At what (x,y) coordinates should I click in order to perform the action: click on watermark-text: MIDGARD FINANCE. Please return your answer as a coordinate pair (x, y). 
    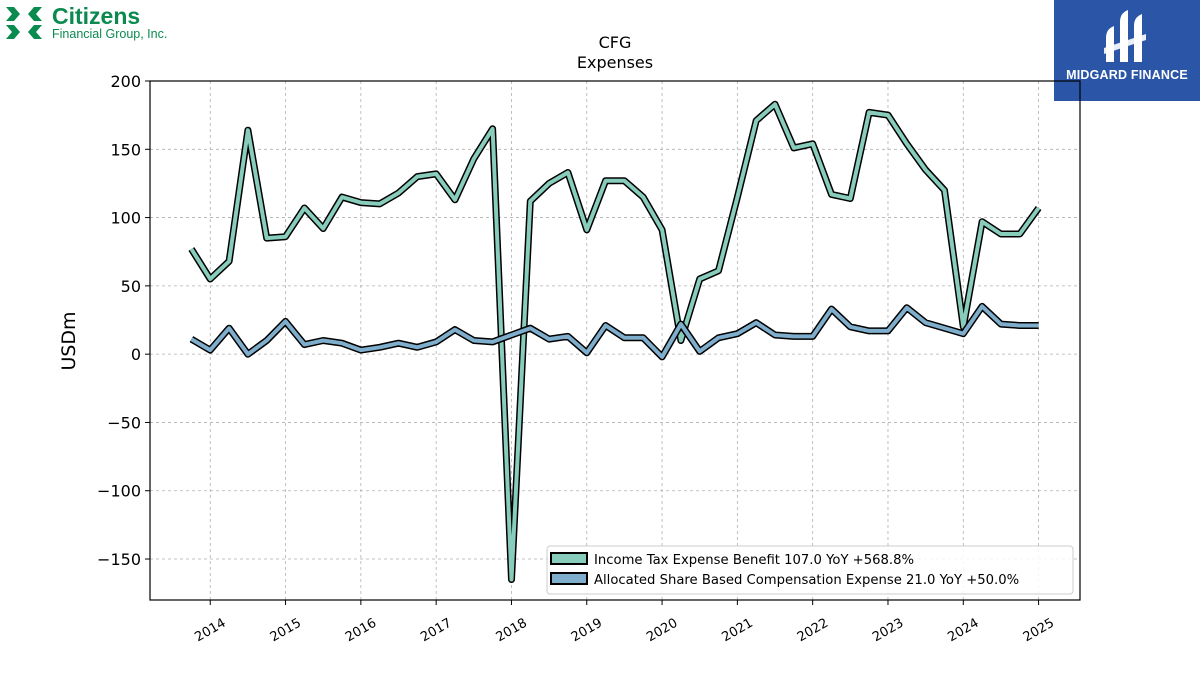
    Looking at the image, I should click on (1127, 75).